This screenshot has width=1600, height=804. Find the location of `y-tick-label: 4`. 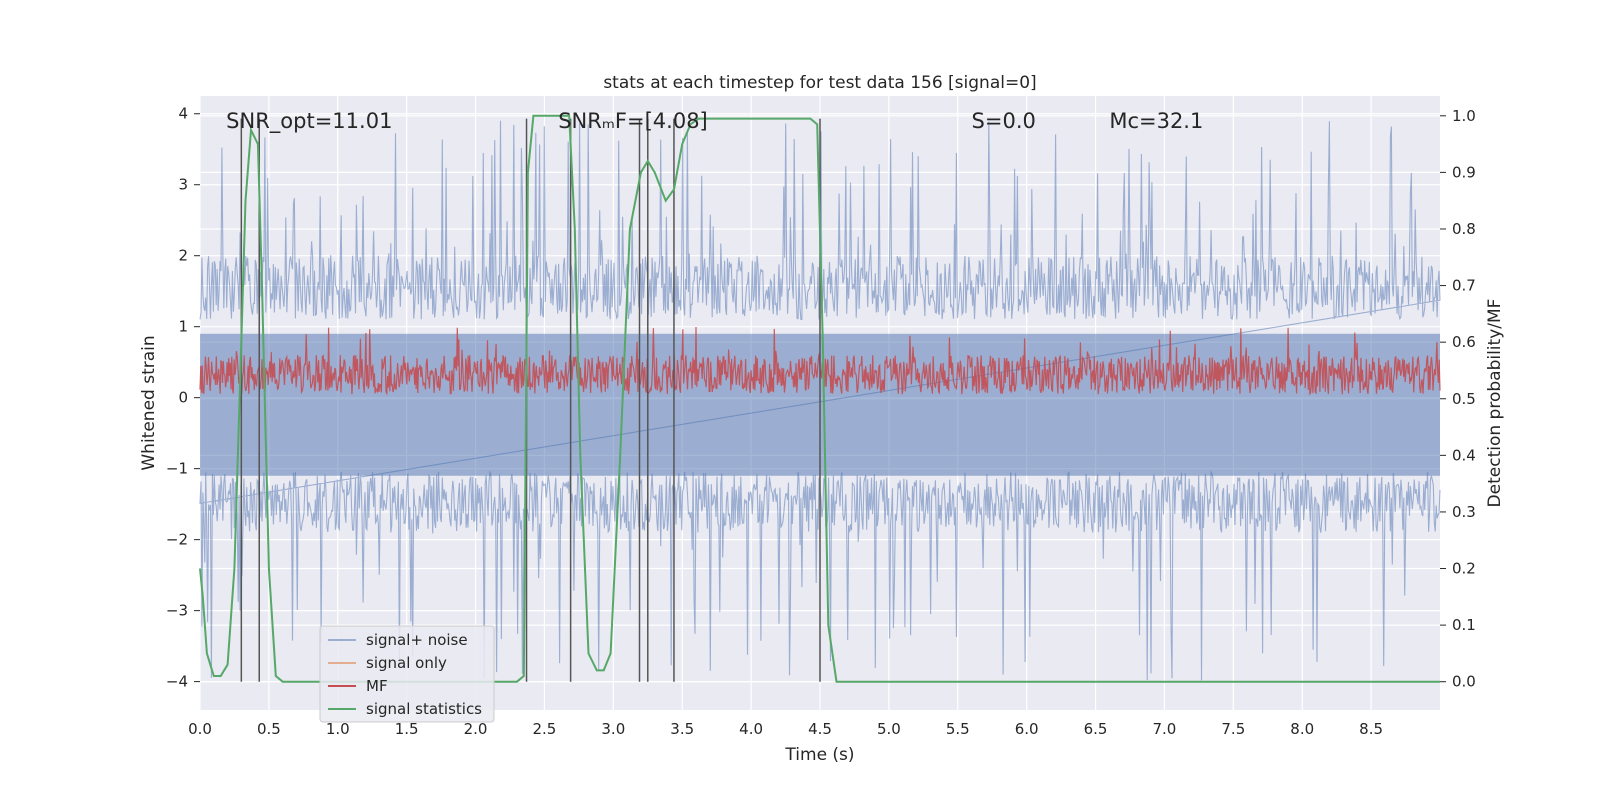

y-tick-label: 4 is located at coordinates (183, 114).